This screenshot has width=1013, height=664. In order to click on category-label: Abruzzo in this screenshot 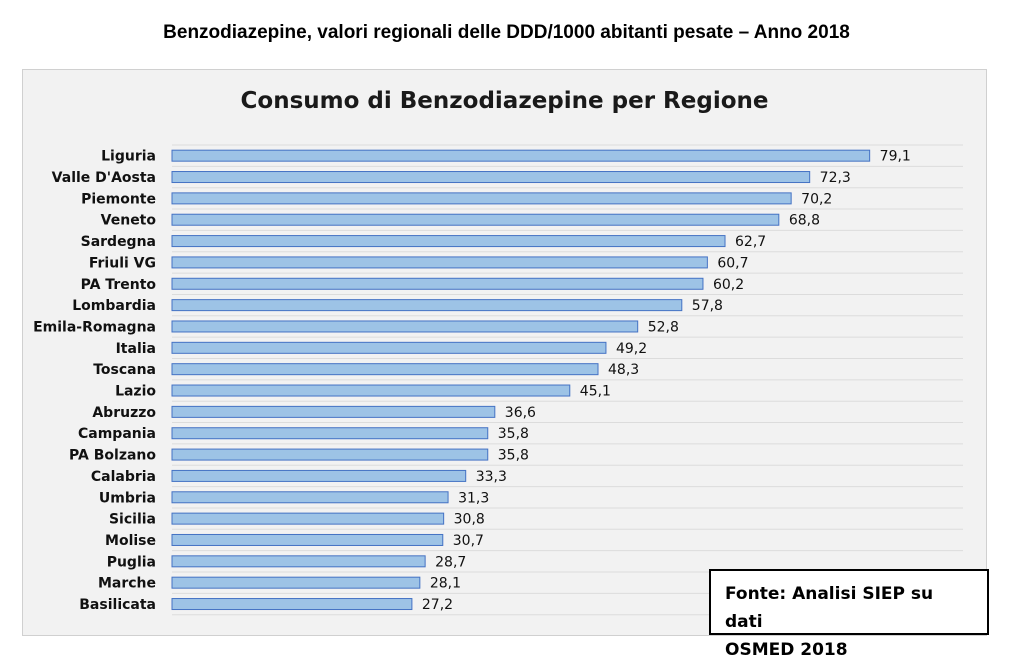, I will do `click(124, 413)`.